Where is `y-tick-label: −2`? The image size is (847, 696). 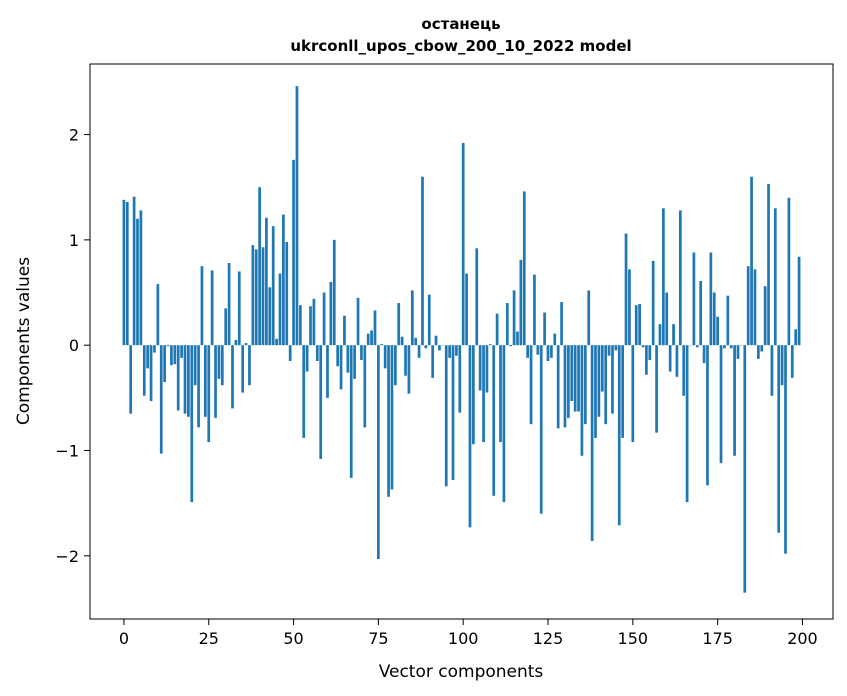
y-tick-label: −2 is located at coordinates (67, 556).